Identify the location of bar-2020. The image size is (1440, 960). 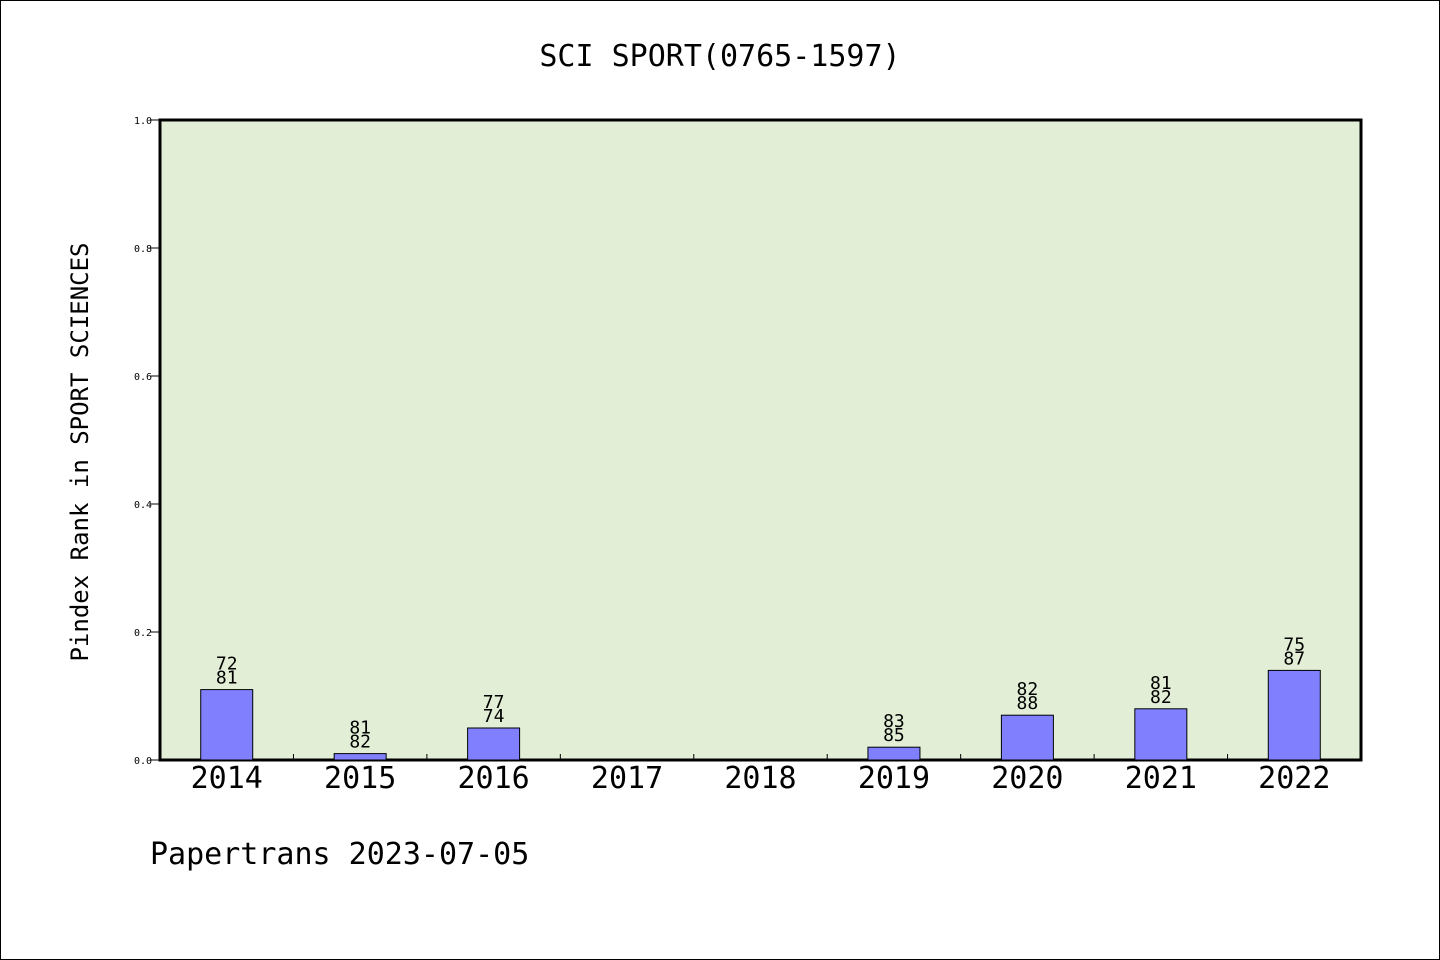
(1027, 737).